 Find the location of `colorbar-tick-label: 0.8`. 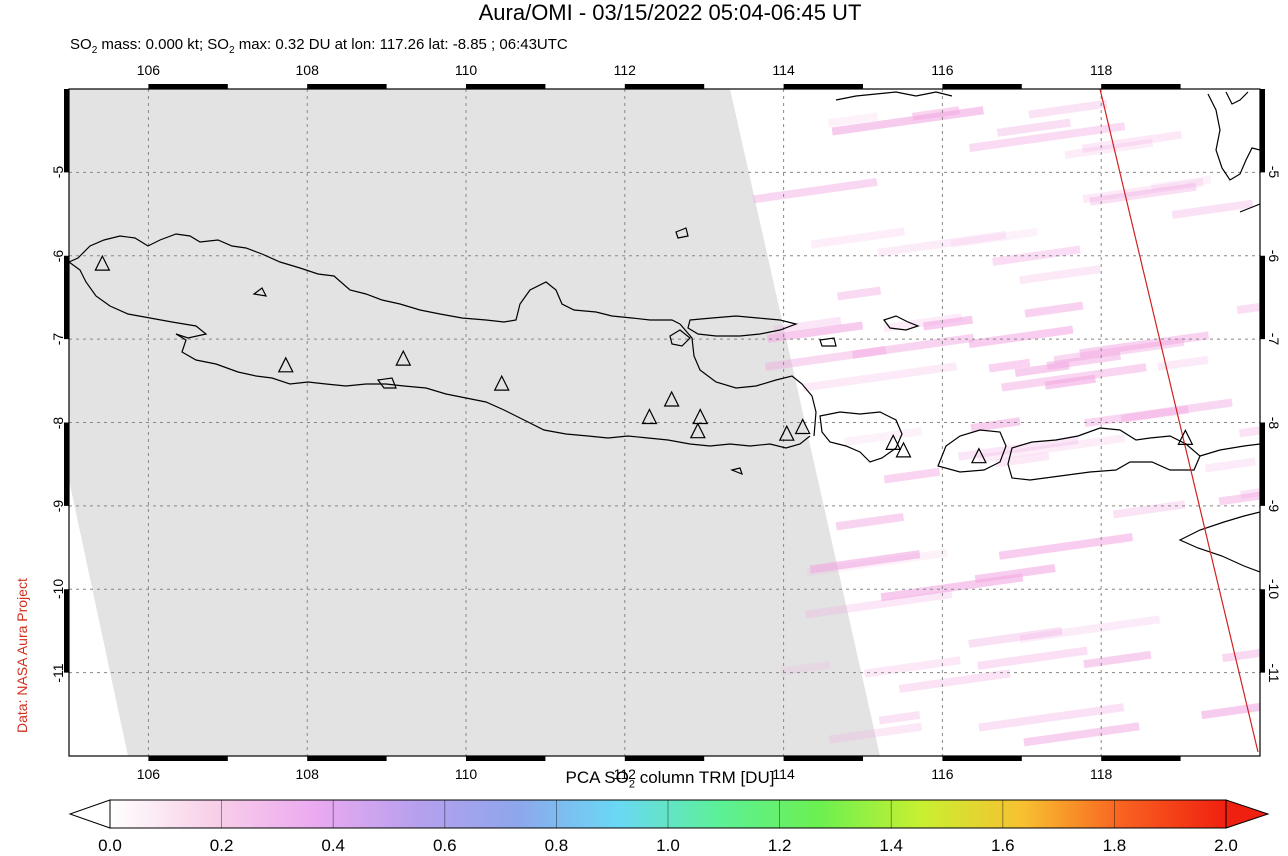

colorbar-tick-label: 0.8 is located at coordinates (556, 845).